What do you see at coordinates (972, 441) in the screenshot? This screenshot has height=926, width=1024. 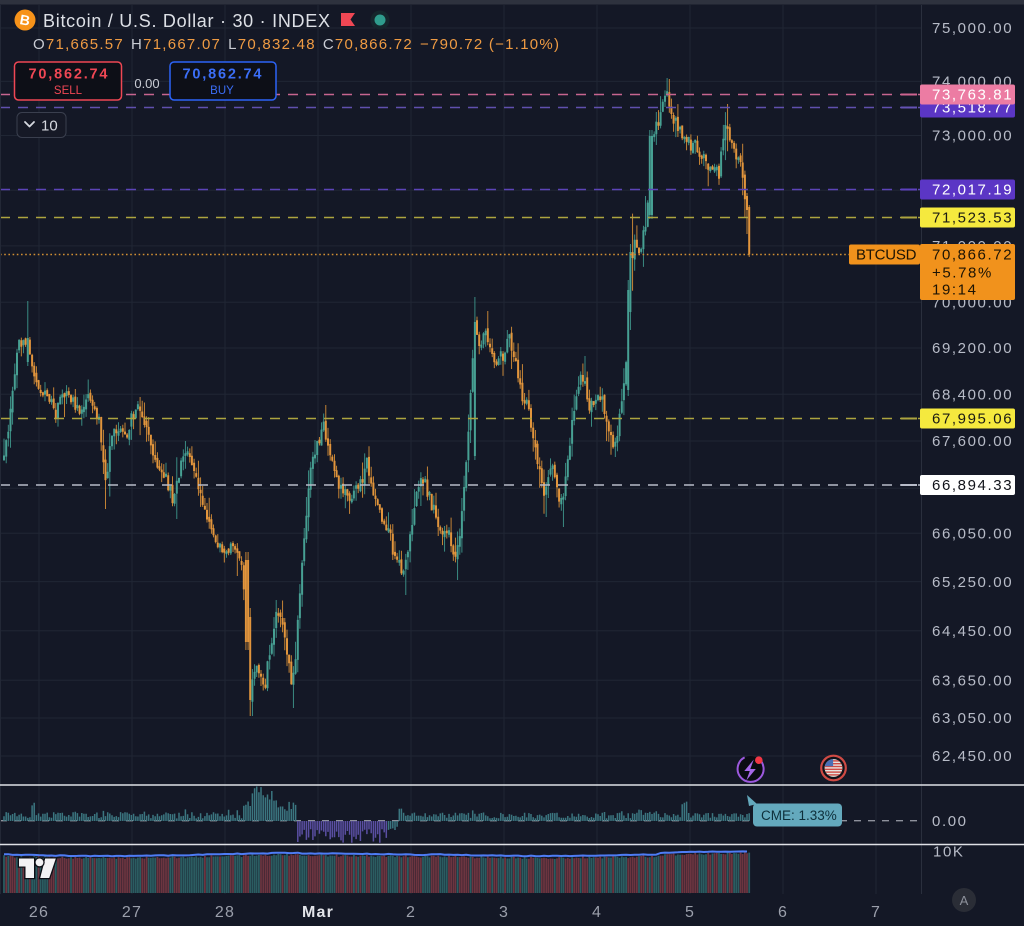 I see `svg-text: 67,600.00` at bounding box center [972, 441].